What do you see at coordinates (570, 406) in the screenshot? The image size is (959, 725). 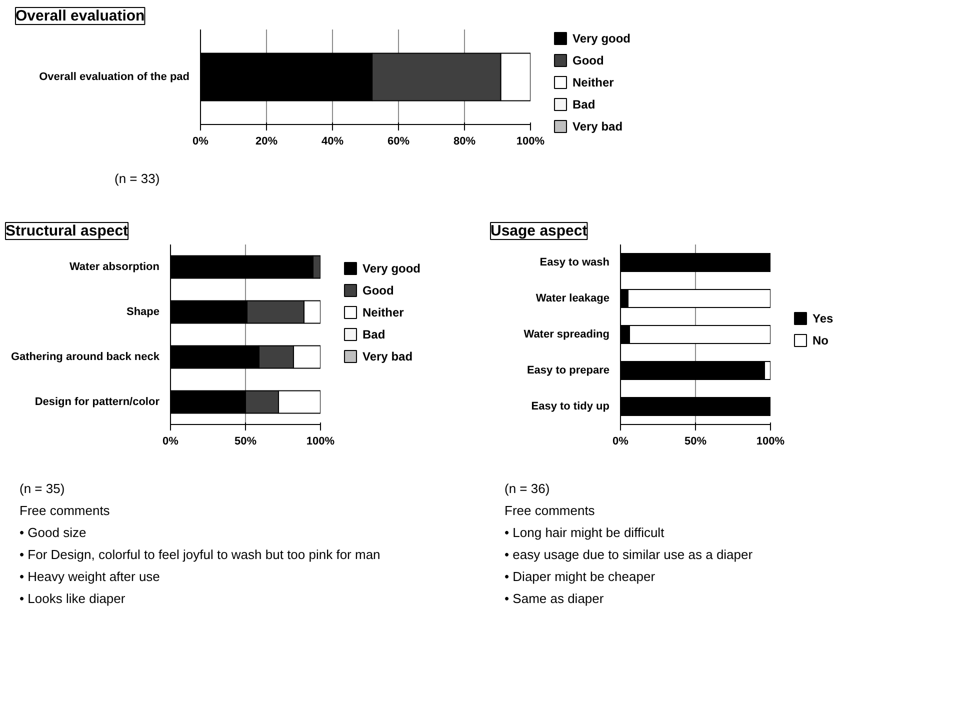 I see `y-tick-label: Easy to tidy up` at bounding box center [570, 406].